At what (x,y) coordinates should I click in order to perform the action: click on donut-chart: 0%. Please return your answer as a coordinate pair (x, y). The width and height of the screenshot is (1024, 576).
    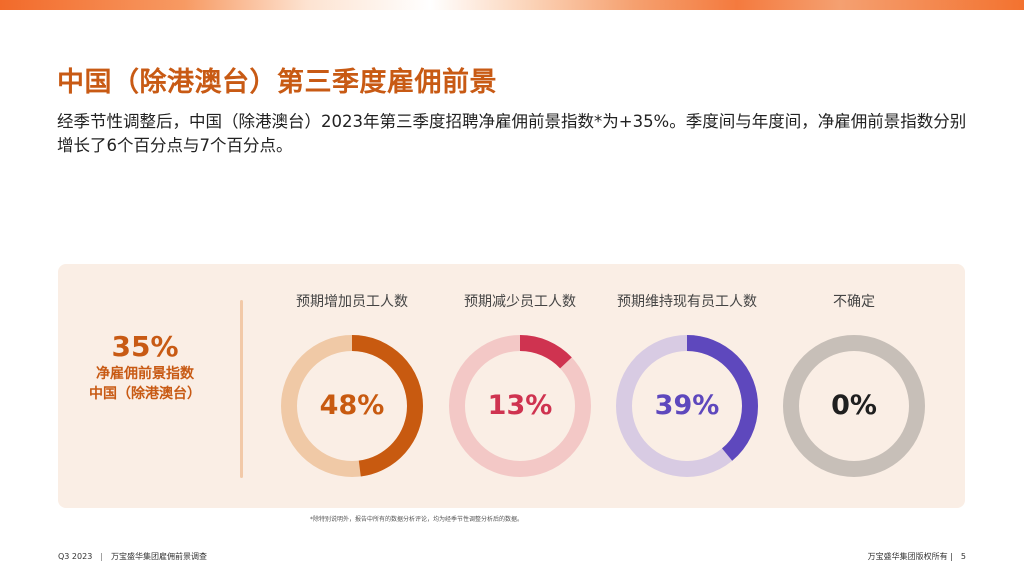
    Looking at the image, I should click on (854, 406).